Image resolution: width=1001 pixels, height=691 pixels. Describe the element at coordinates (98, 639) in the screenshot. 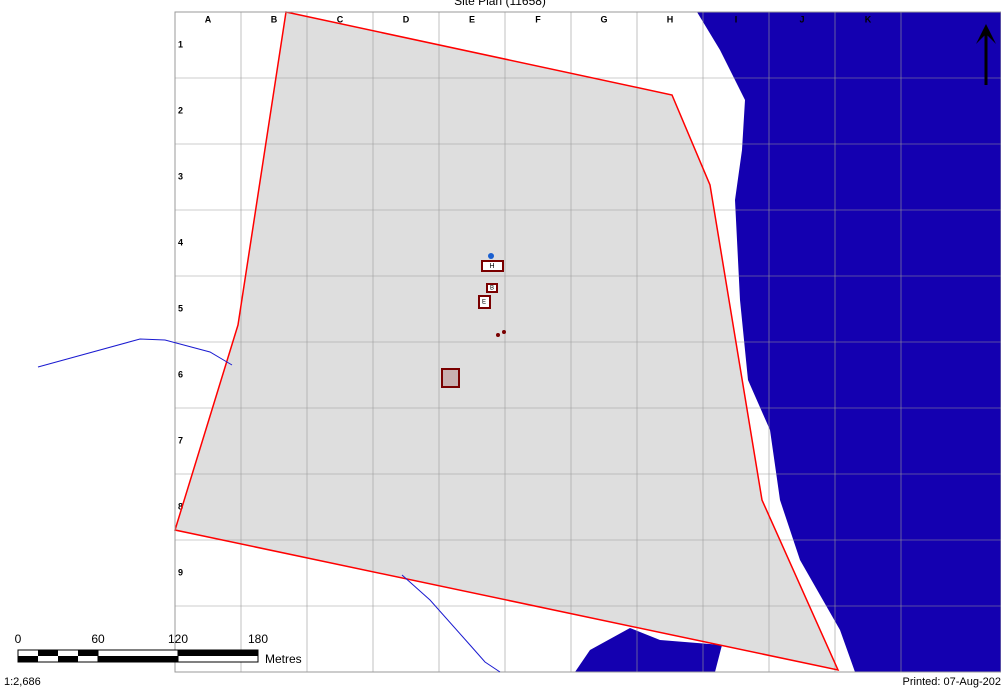

I see `scale-label: 60` at that location.